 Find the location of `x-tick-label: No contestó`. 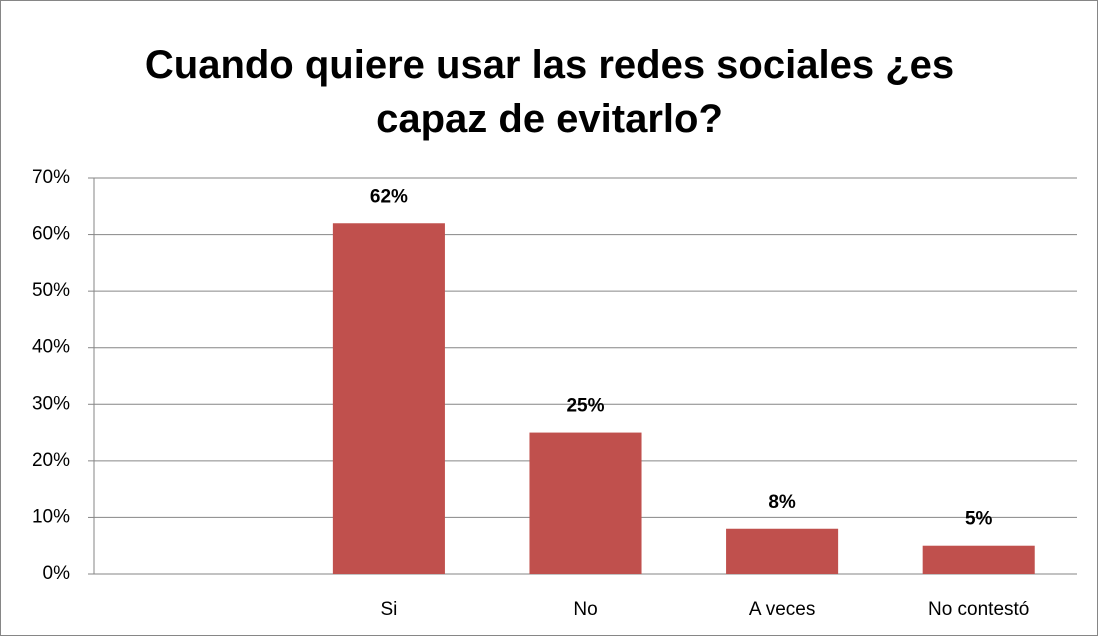

x-tick-label: No contestó is located at coordinates (978, 609).